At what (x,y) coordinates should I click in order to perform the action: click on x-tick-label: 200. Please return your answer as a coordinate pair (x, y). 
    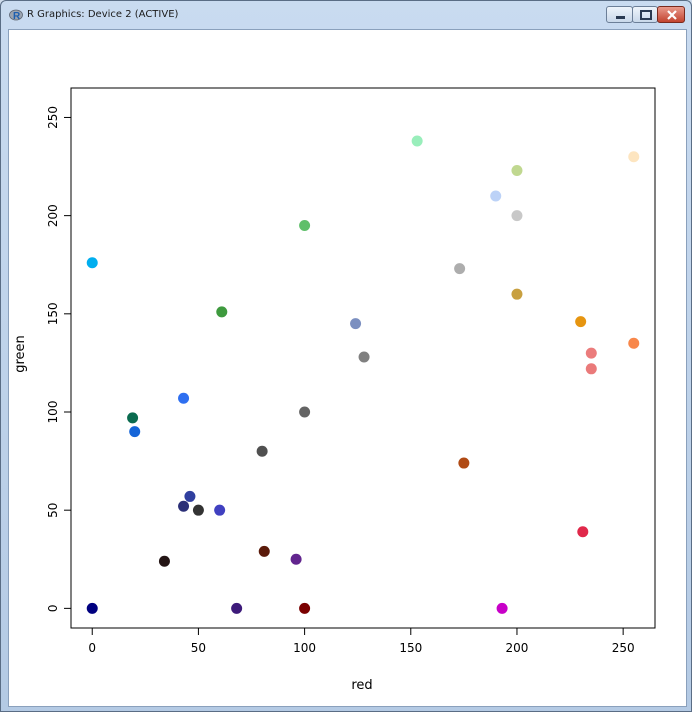
    Looking at the image, I should click on (517, 648).